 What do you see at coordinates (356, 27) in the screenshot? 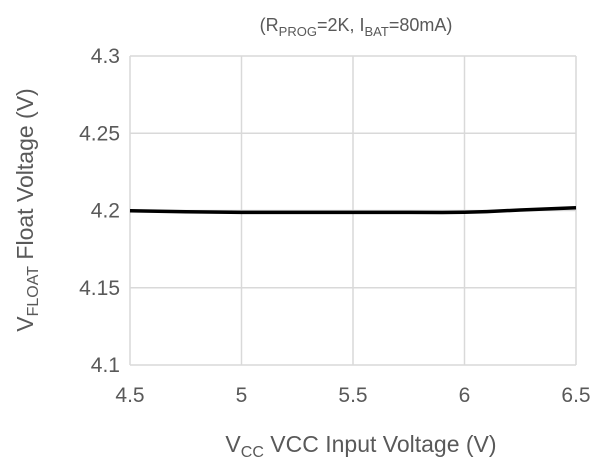
I see `chart-subtitle: (RPROG=2K, IBAT=80mA)` at bounding box center [356, 27].